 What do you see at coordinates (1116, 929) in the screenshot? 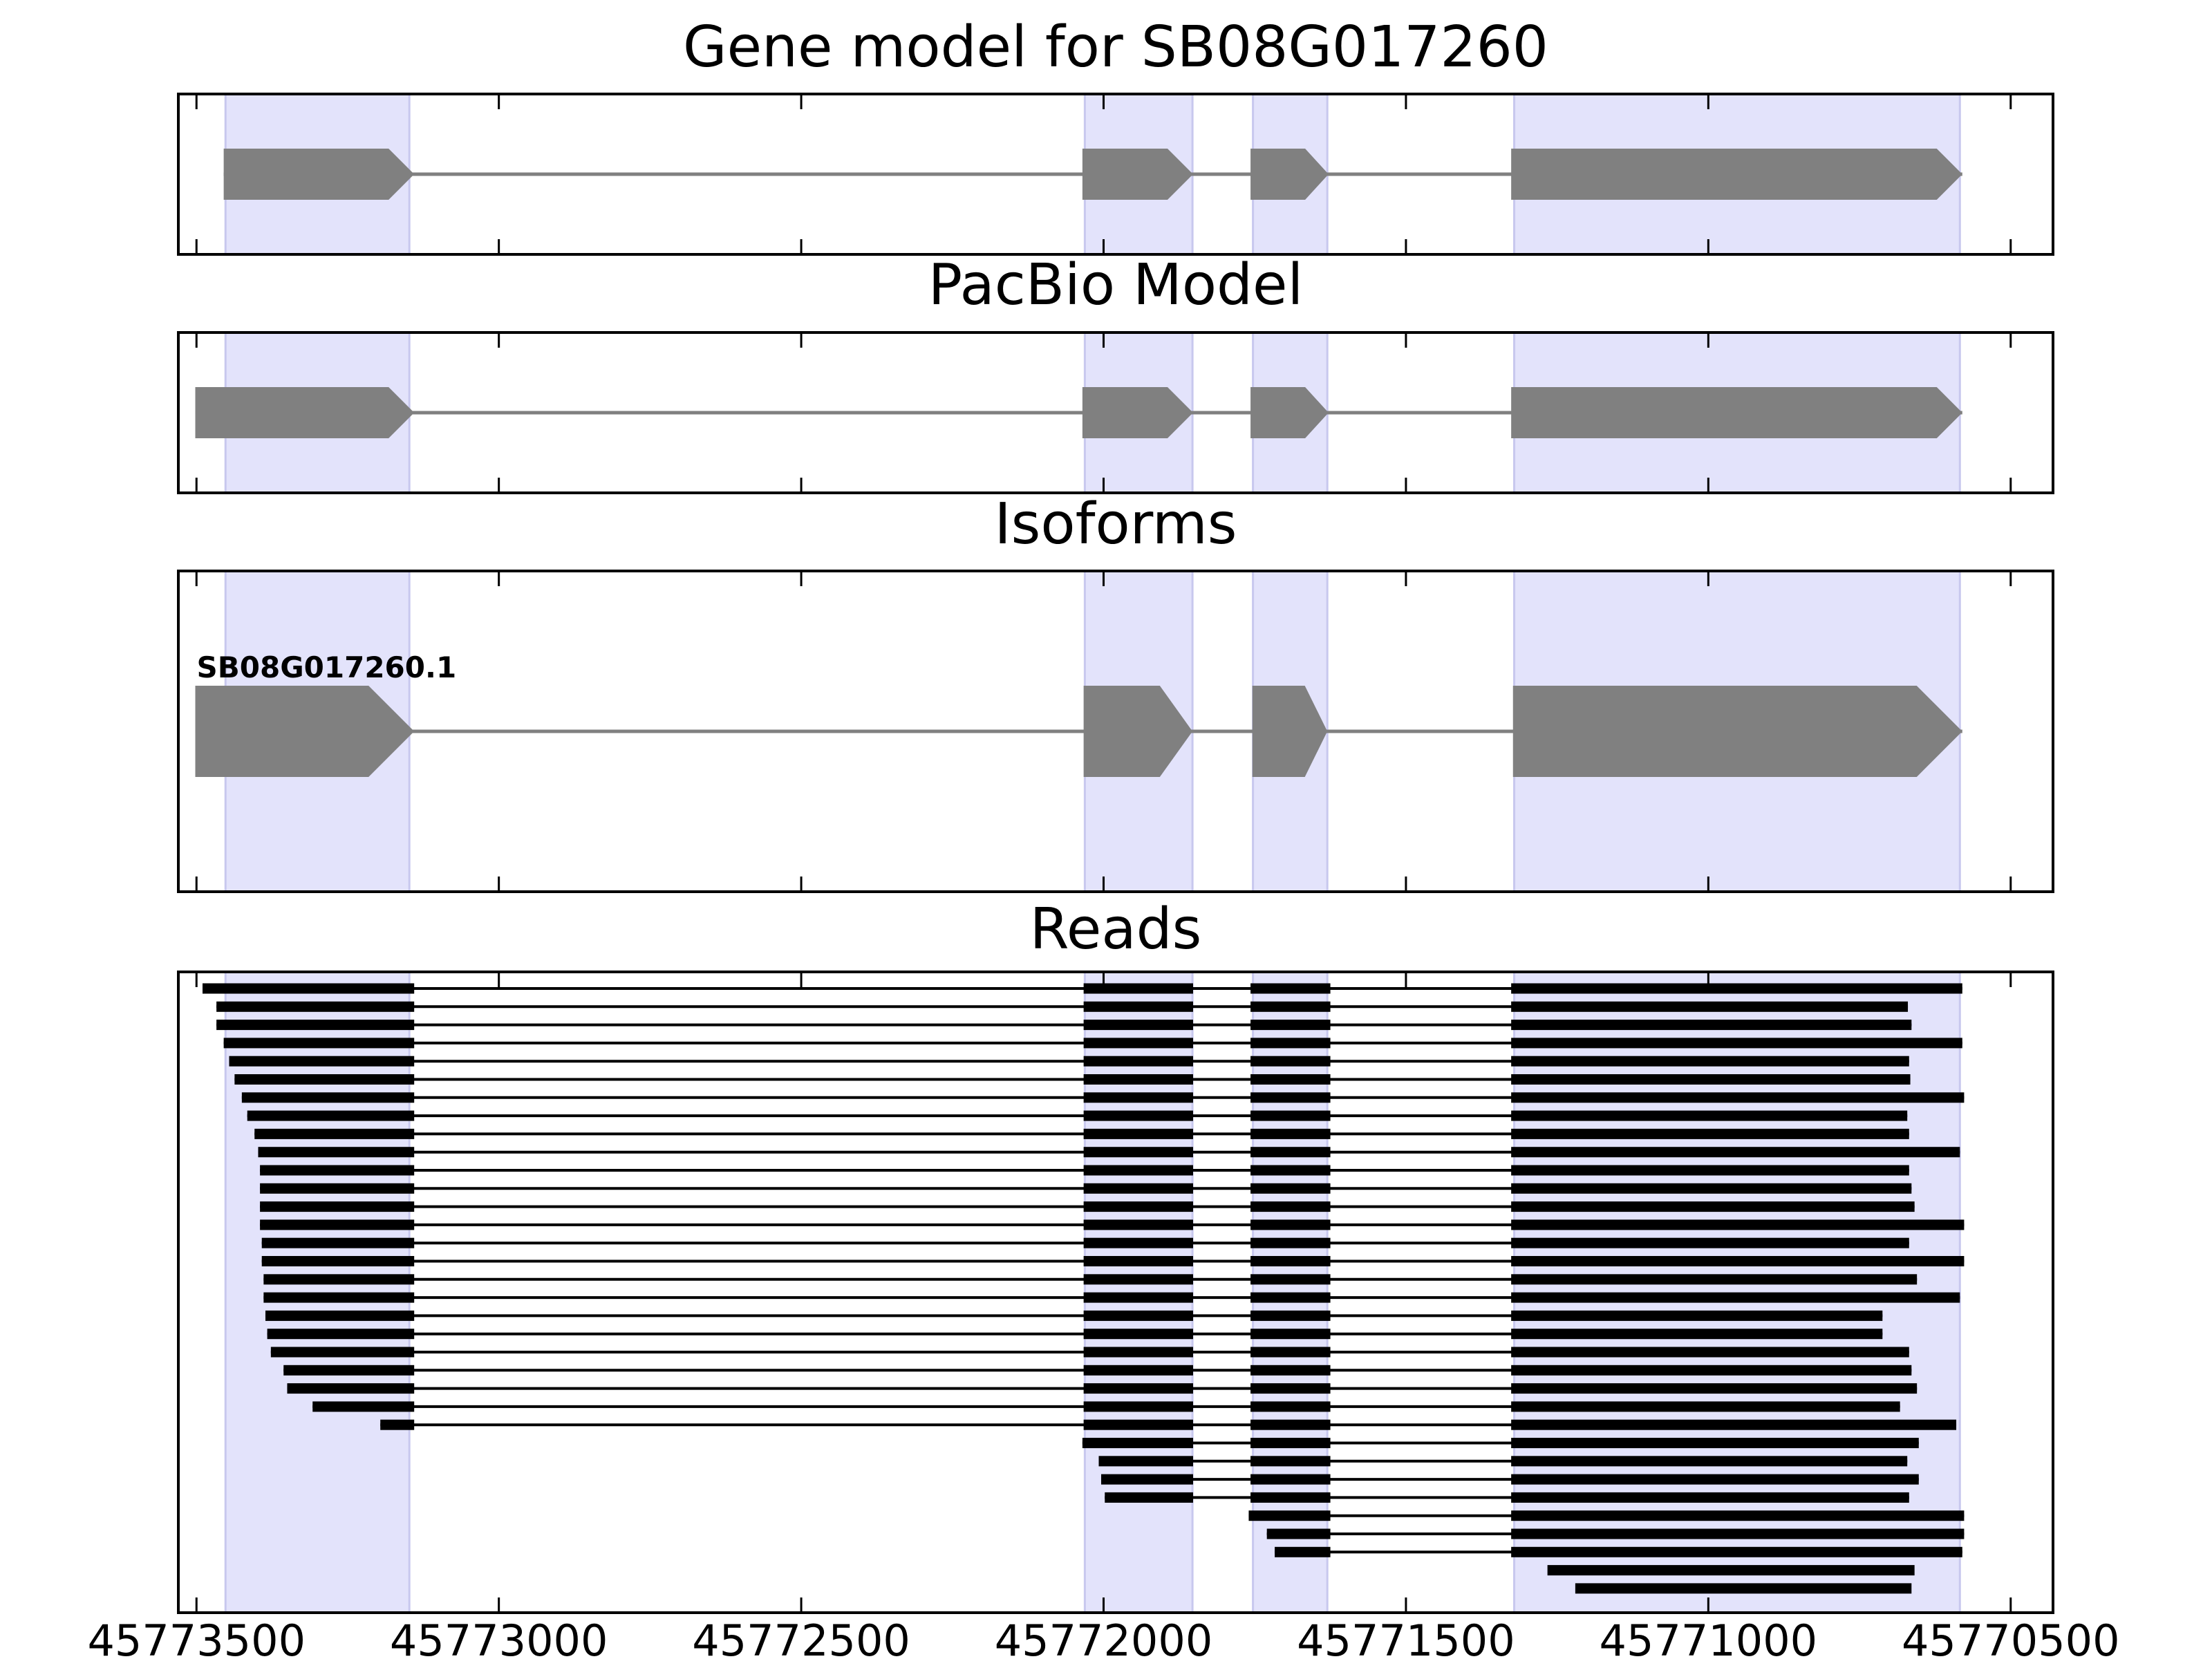
I see `reads-panel-title: Reads` at bounding box center [1116, 929].